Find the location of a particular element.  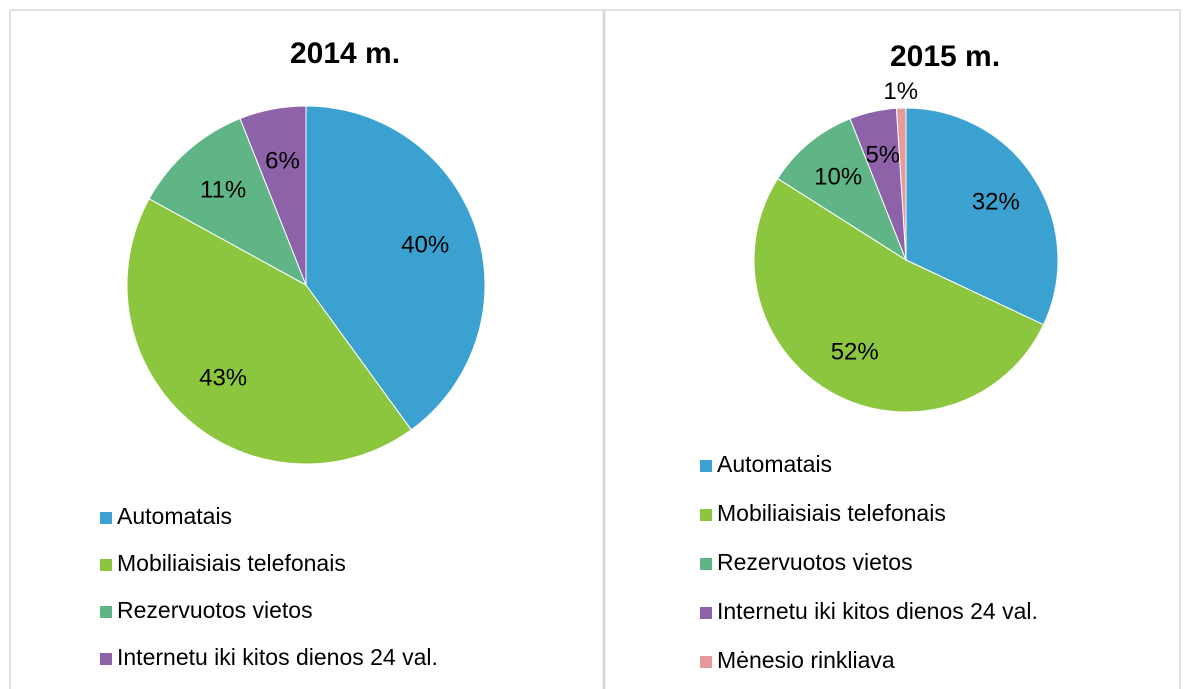

legend-label: Mėnesio rinkliava is located at coordinates (806, 660).